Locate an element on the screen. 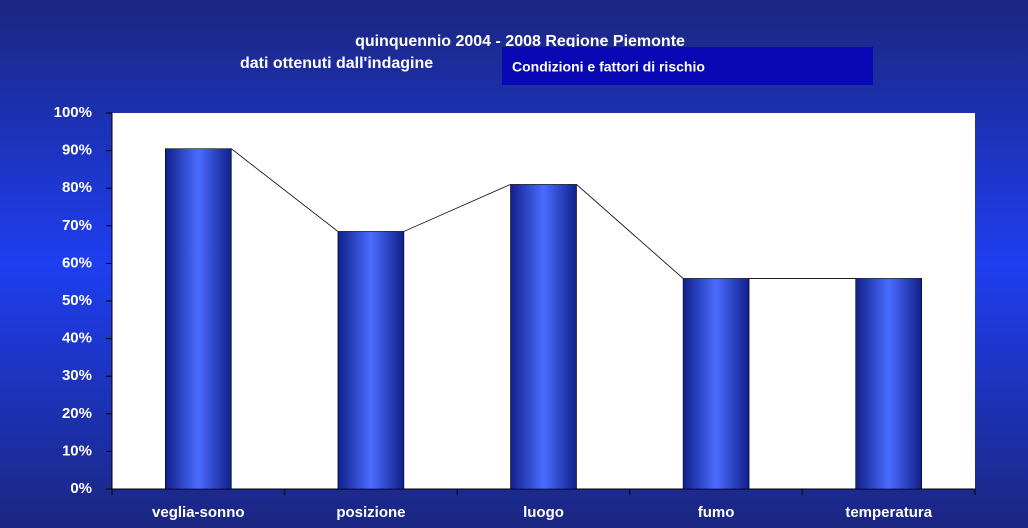 The height and width of the screenshot is (528, 1028). x-tick-label: fumo is located at coordinates (716, 512).